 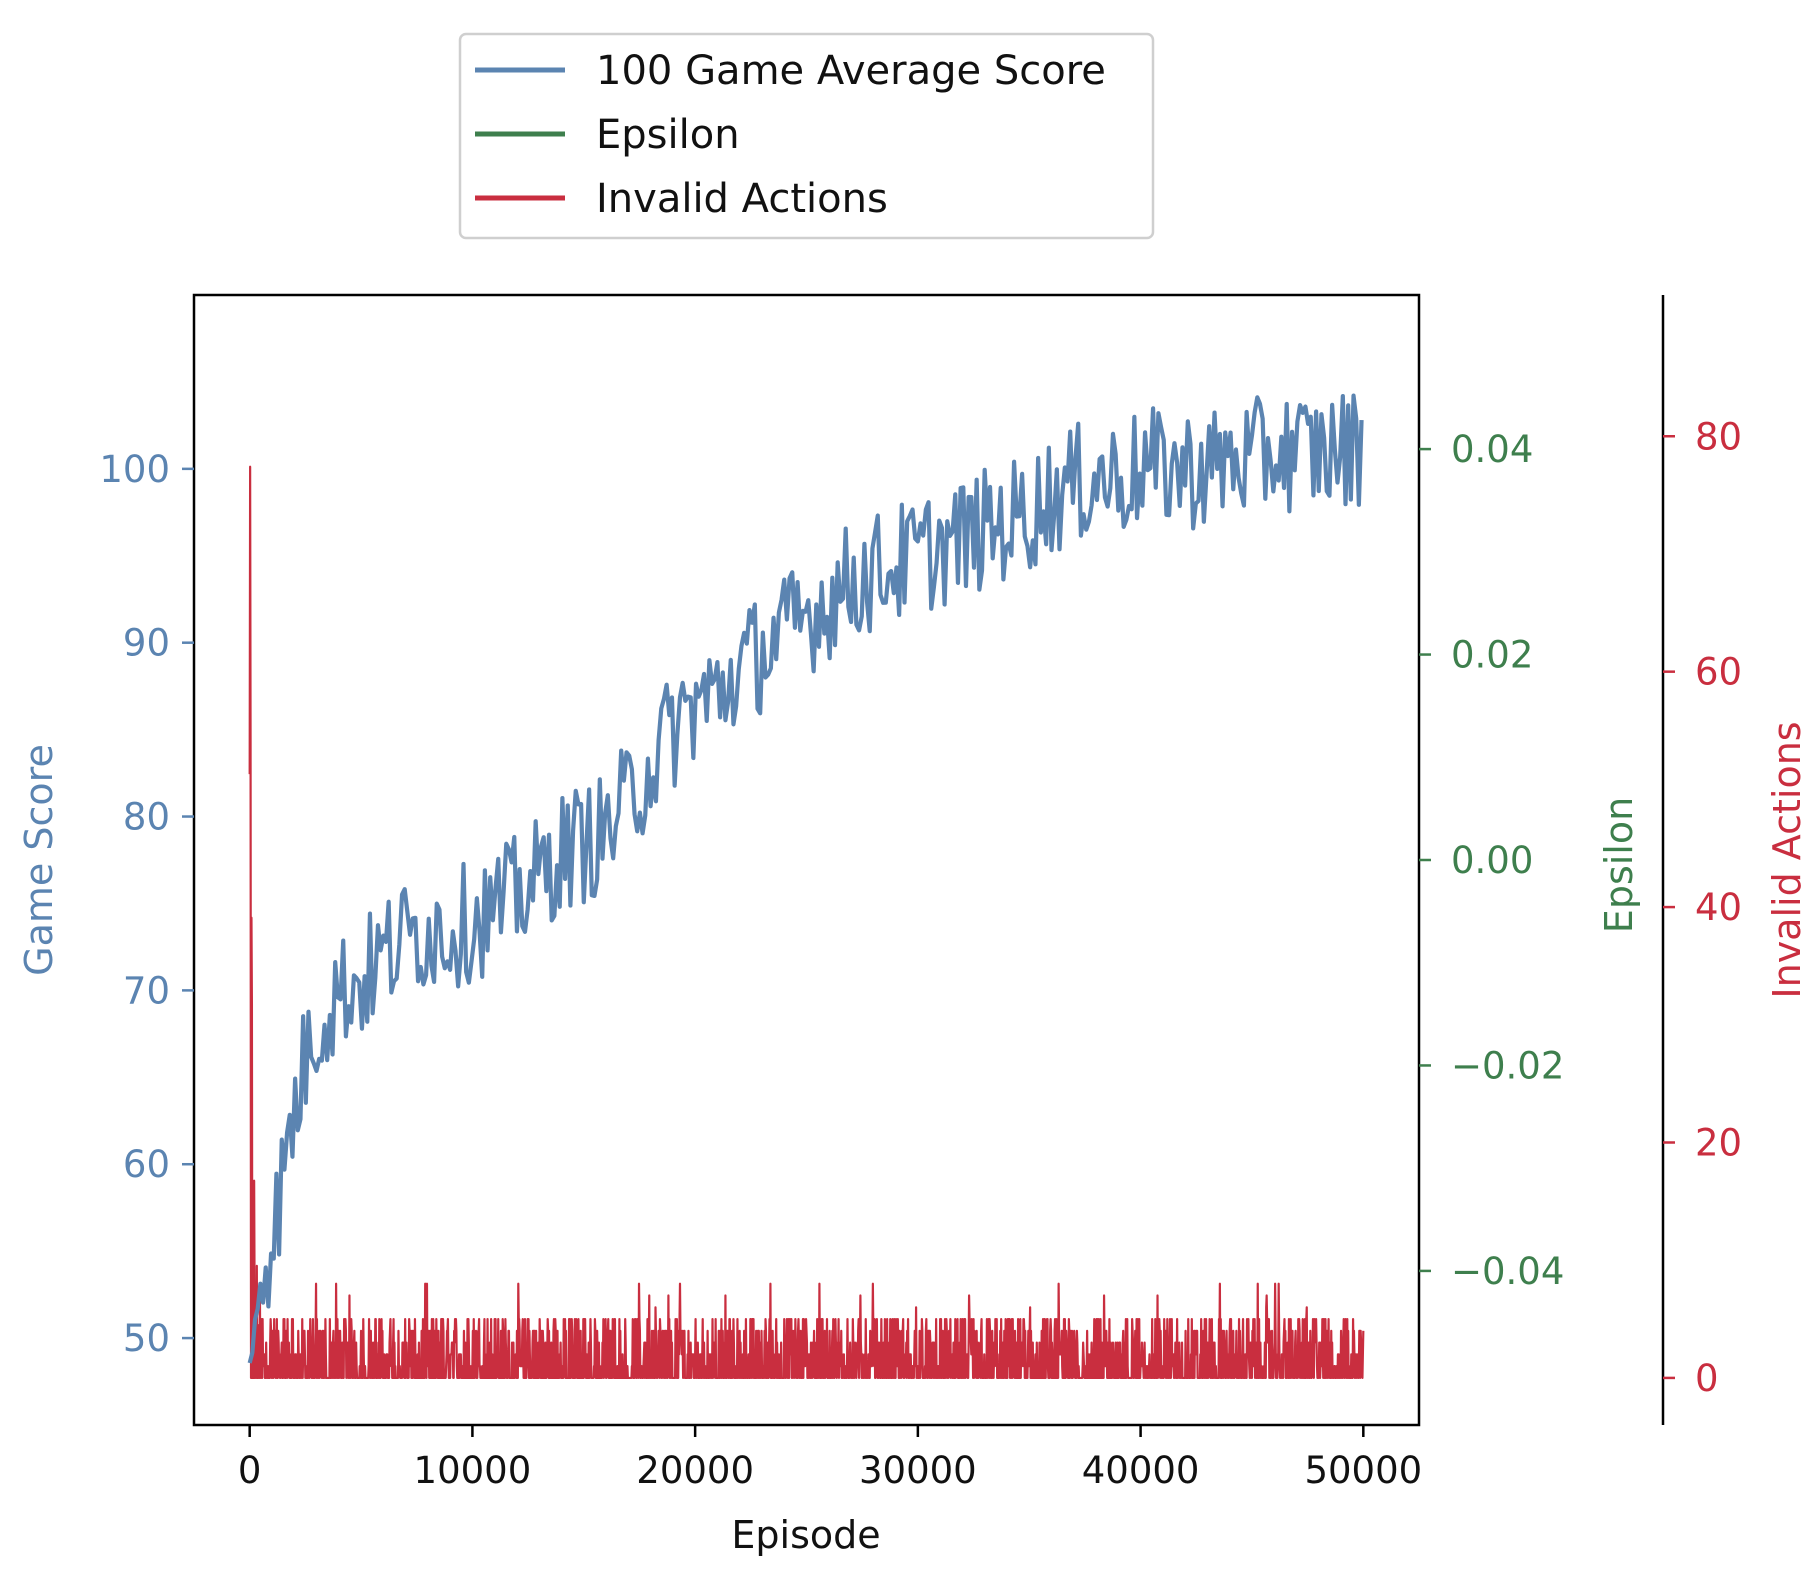 I want to click on y-invalid-tick-label: 60, so click(x=1718, y=672).